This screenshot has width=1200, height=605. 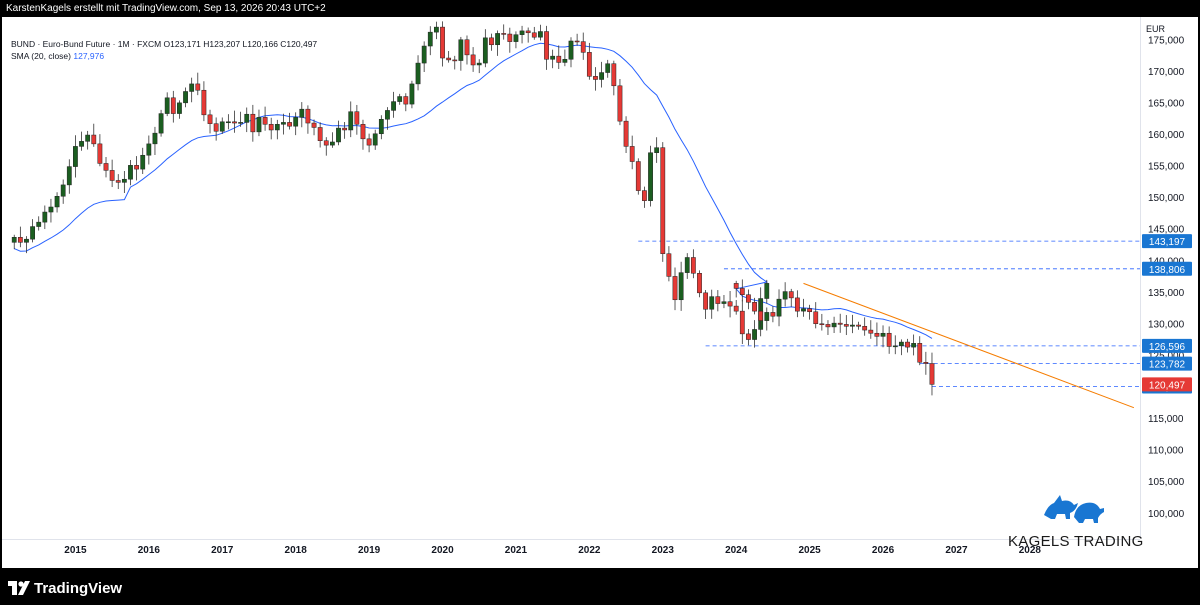 I want to click on price-level-badge-label: 126,596, so click(x=1167, y=347).